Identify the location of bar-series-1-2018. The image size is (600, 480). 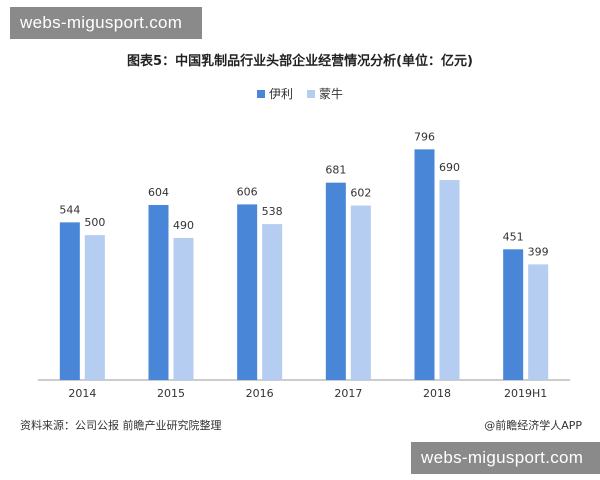
(424, 264).